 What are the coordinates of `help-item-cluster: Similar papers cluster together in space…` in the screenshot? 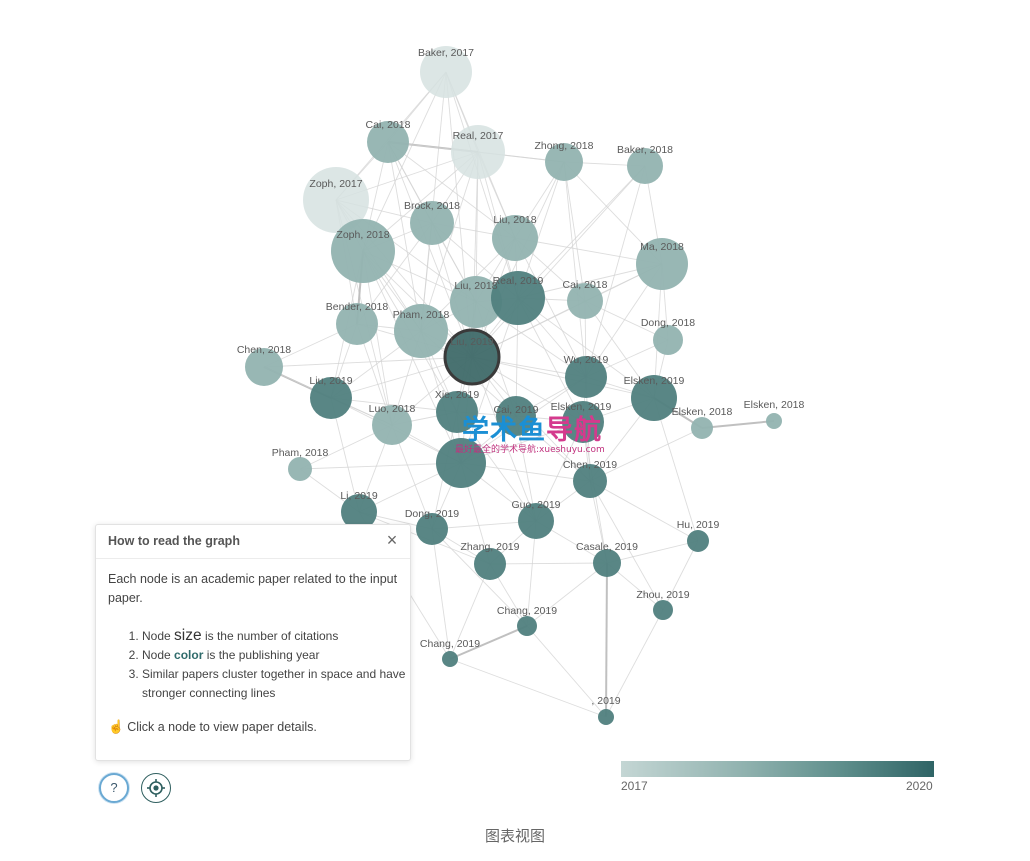 It's located at (289, 684).